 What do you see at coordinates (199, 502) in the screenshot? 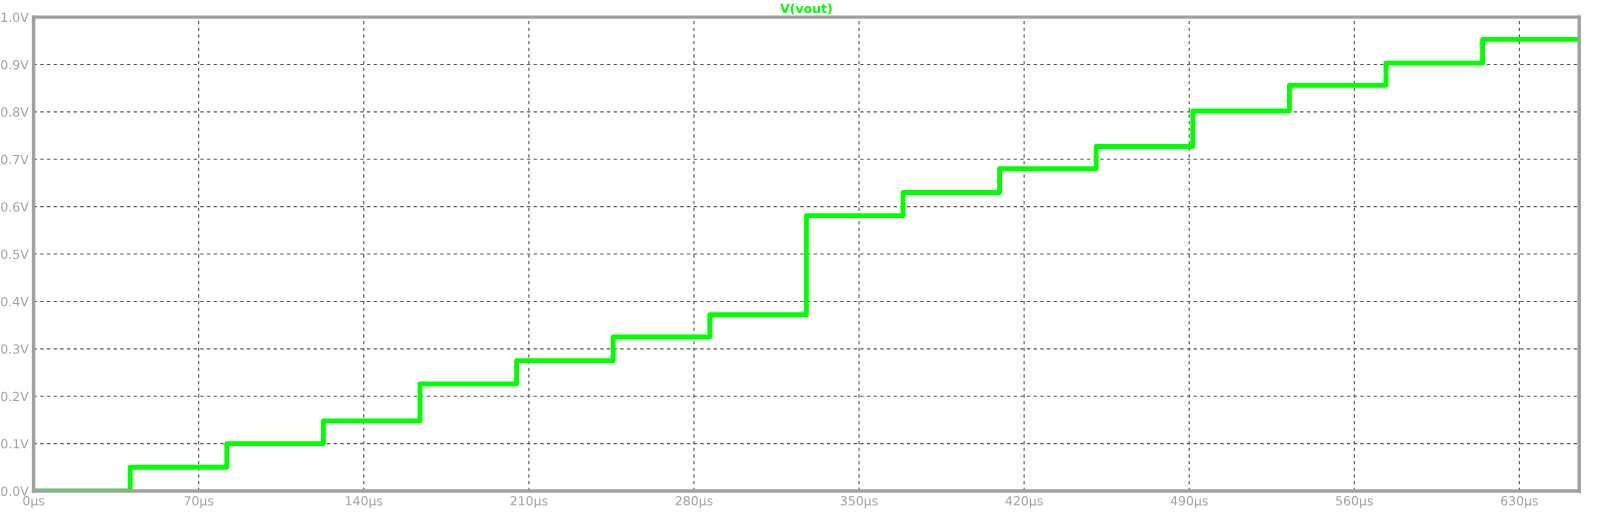
I see `x-tick-label: 70µs` at bounding box center [199, 502].